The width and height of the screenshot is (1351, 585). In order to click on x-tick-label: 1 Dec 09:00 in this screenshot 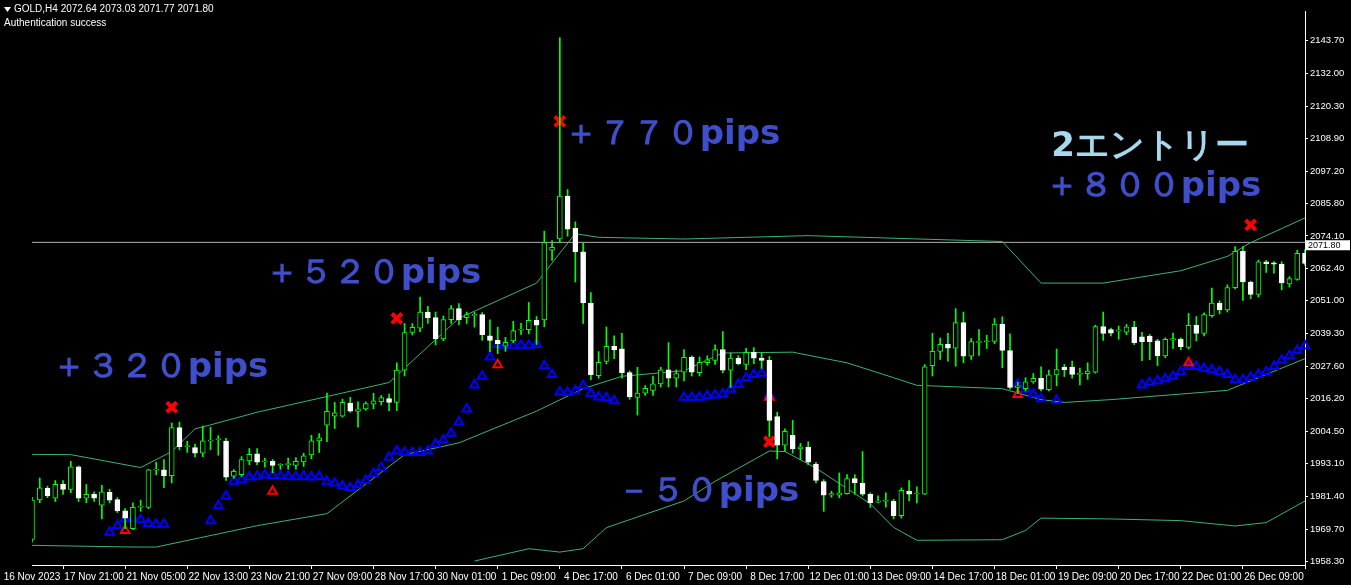, I will do `click(529, 576)`.